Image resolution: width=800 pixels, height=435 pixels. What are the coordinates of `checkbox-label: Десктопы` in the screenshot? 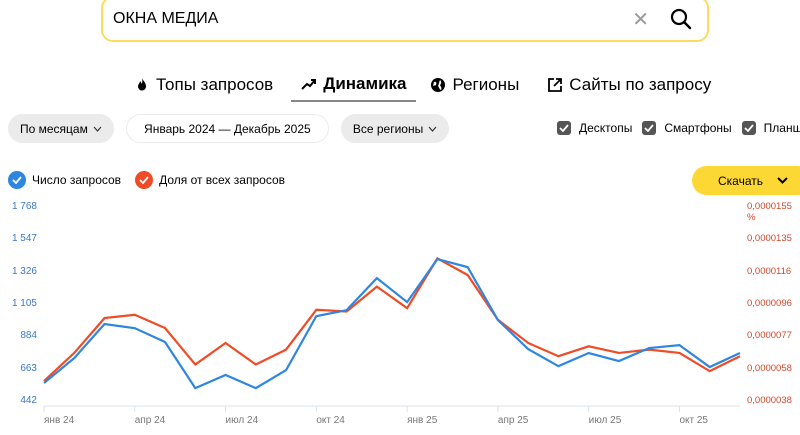 It's located at (606, 128).